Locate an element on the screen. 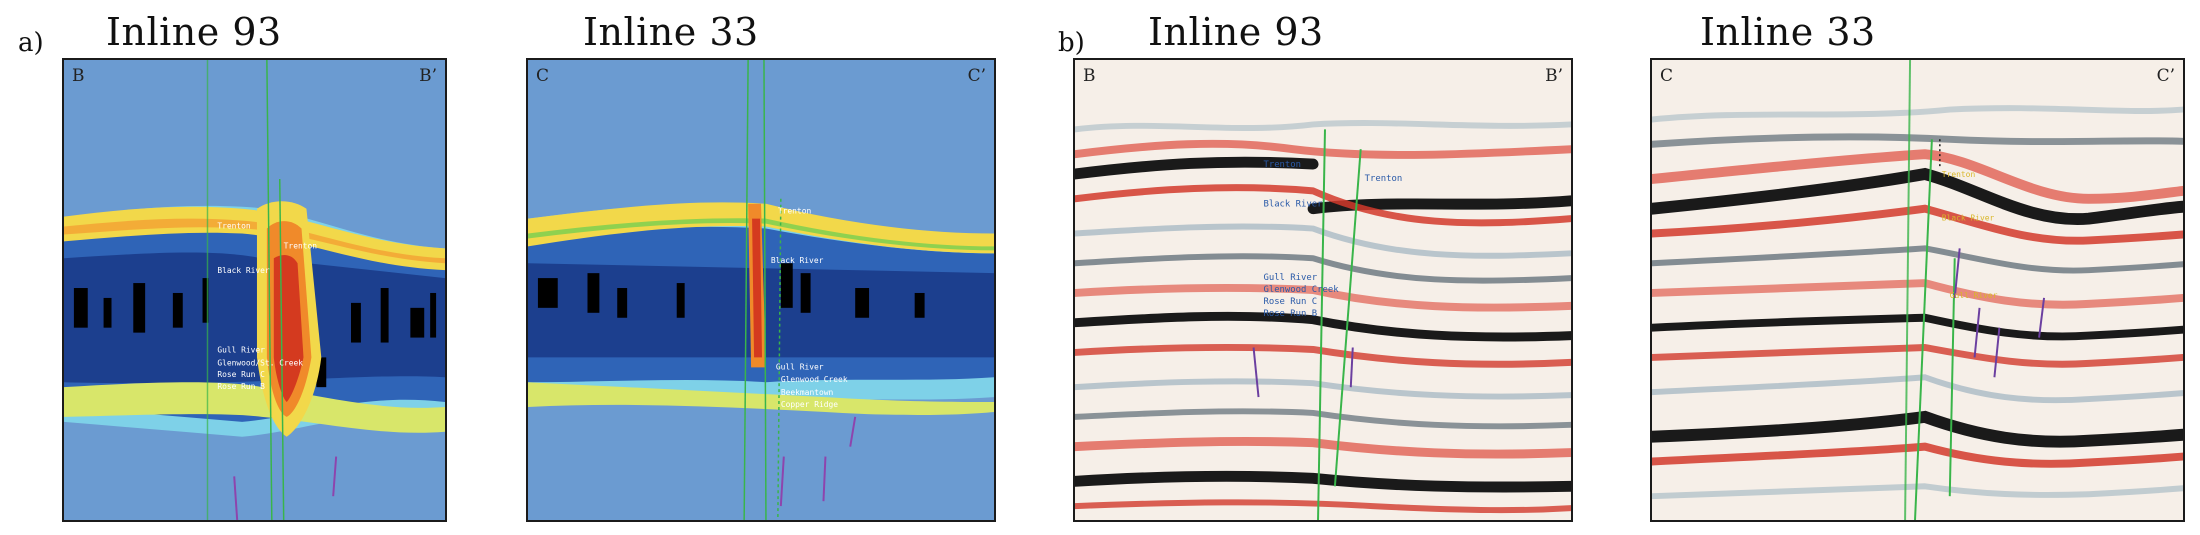 The width and height of the screenshot is (2200, 535). title-inline-33-b: Inline 33 is located at coordinates (1788, 32).